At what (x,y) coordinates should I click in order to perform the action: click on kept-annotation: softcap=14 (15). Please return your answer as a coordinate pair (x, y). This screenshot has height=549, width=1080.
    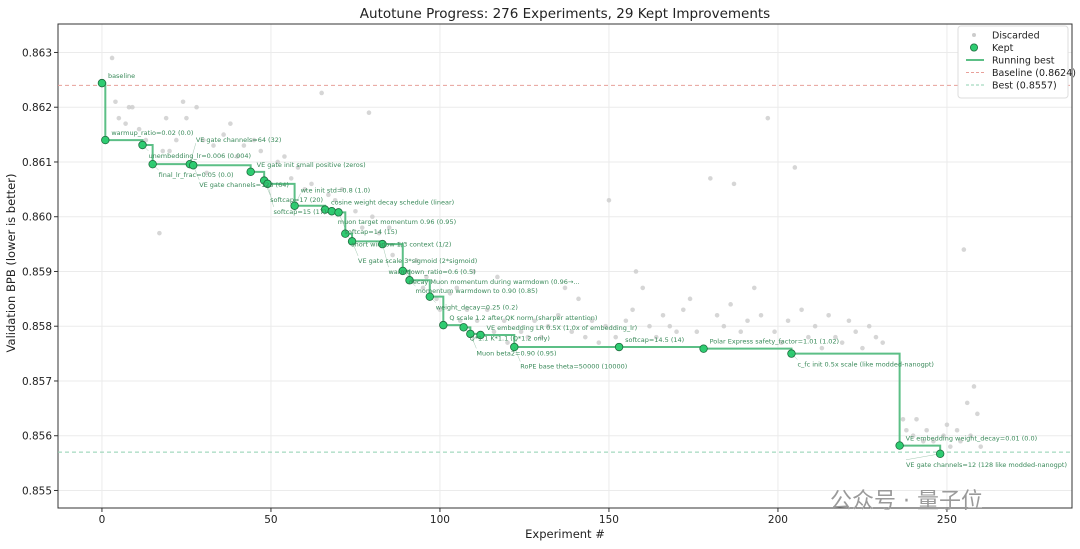
    Looking at the image, I should click on (371, 232).